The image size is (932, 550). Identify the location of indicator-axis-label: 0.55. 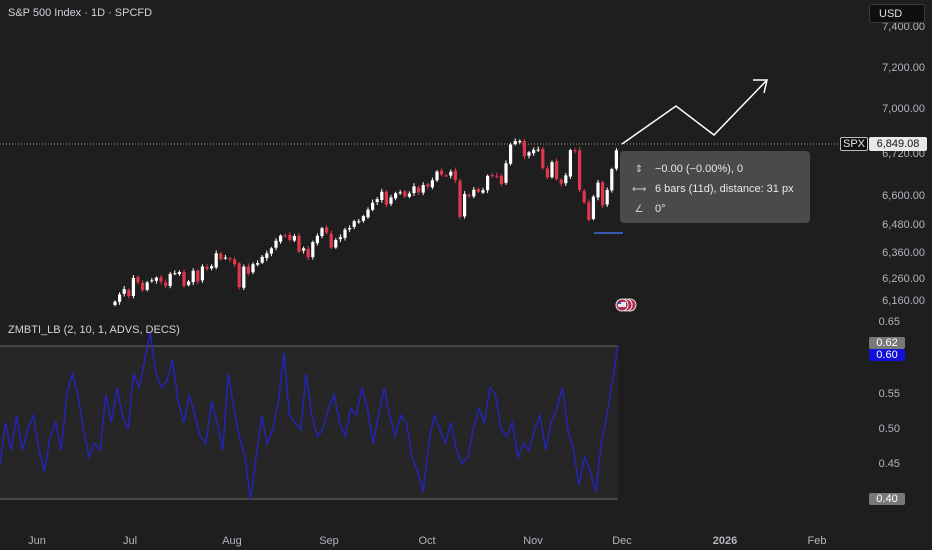
(889, 394).